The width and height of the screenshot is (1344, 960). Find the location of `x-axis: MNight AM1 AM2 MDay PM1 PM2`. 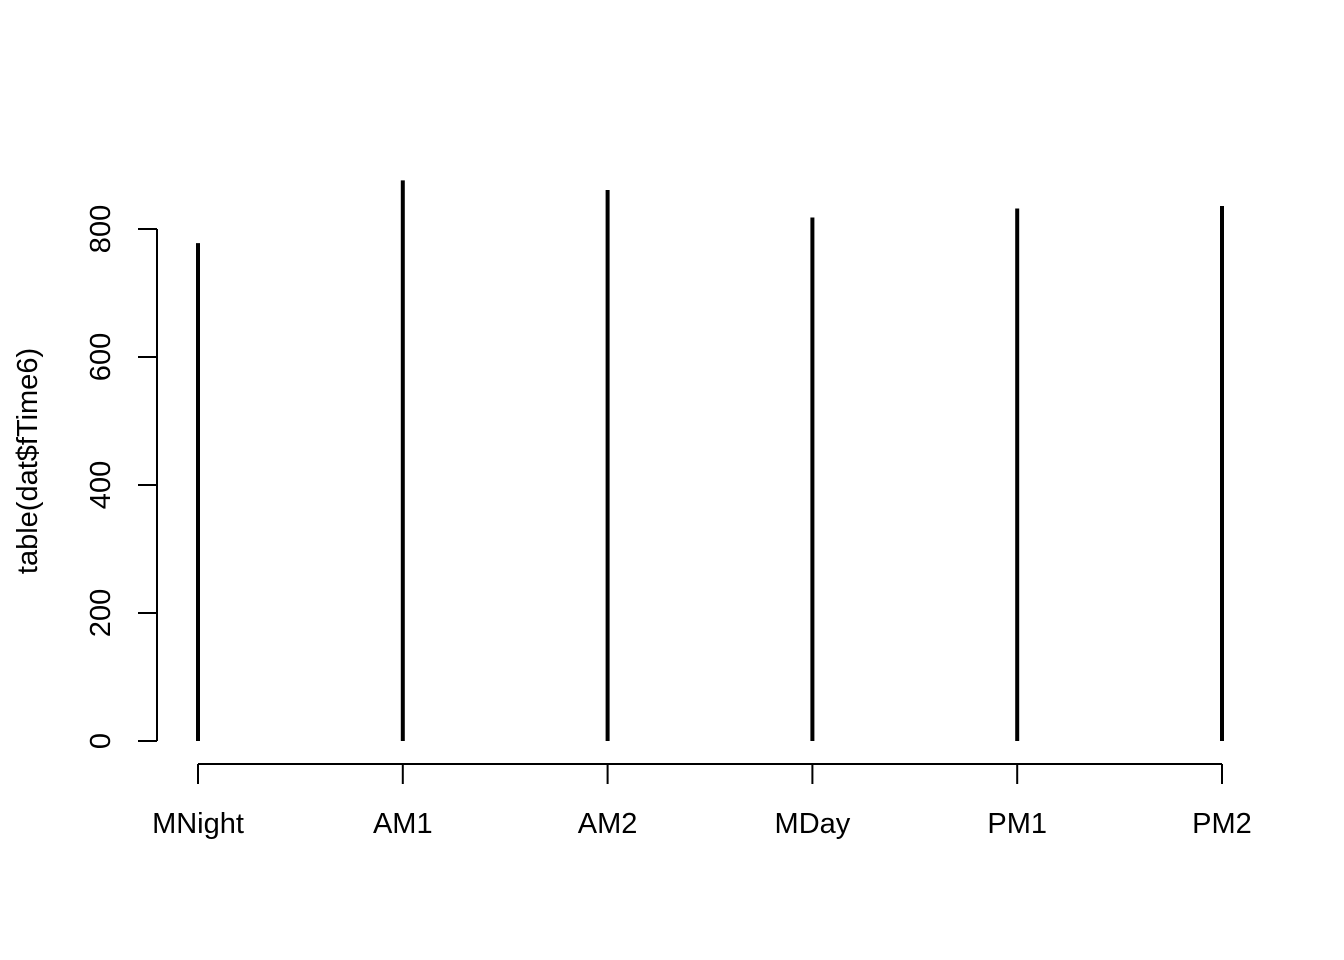

x-axis: MNight AM1 AM2 MDay PM1 PM2 is located at coordinates (702, 801).